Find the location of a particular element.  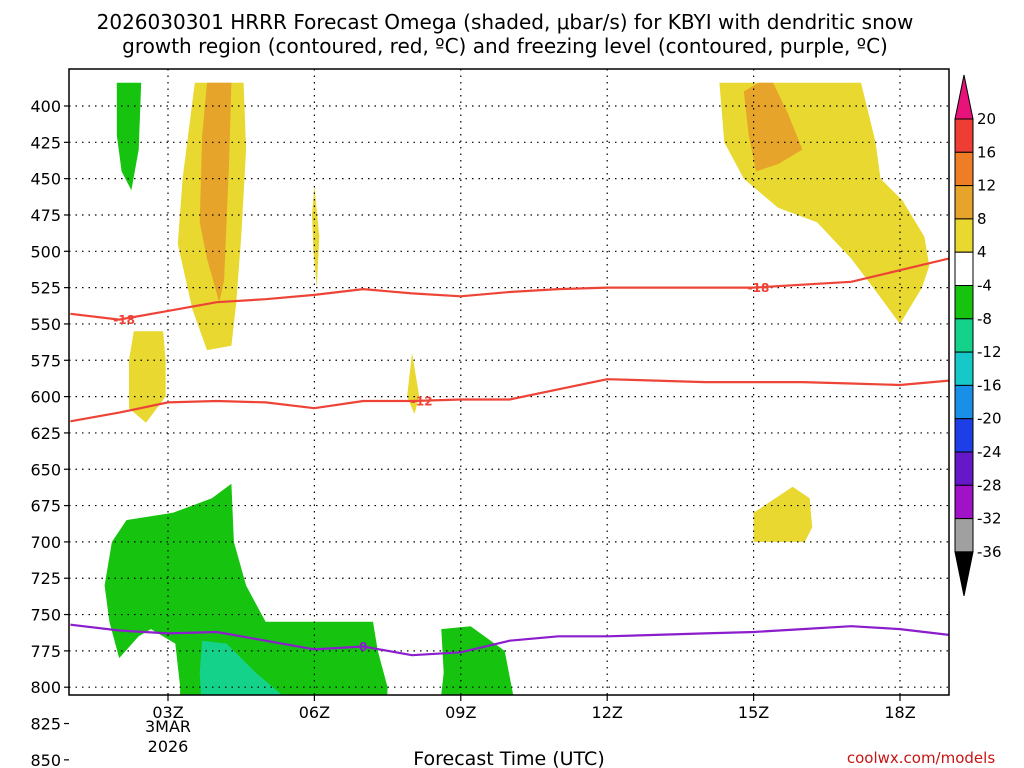

y-tick-label-625: 625 is located at coordinates (45, 433).